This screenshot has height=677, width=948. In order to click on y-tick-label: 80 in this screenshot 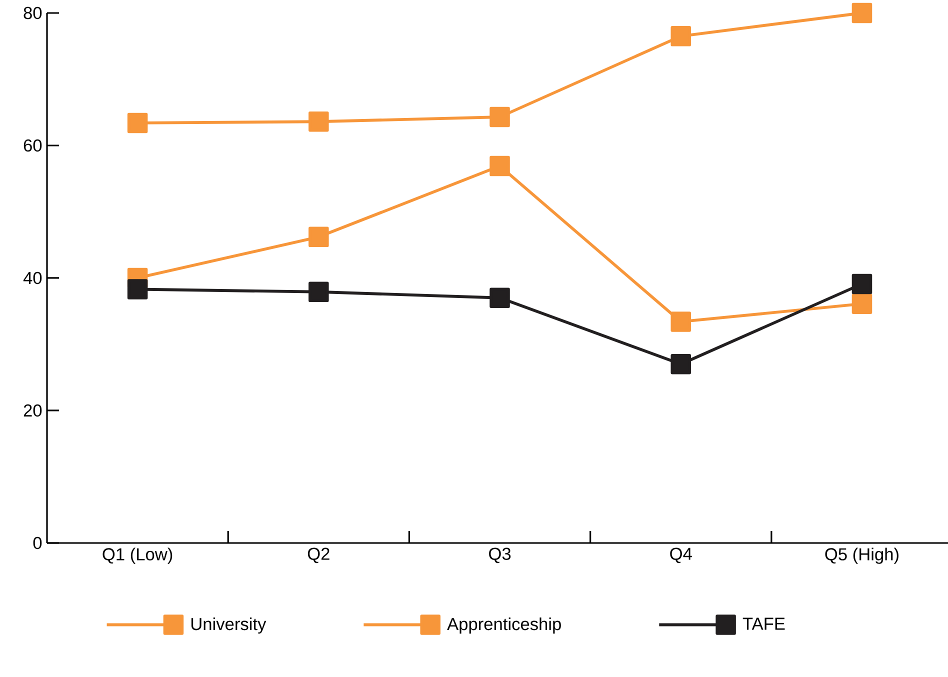, I will do `click(33, 13)`.